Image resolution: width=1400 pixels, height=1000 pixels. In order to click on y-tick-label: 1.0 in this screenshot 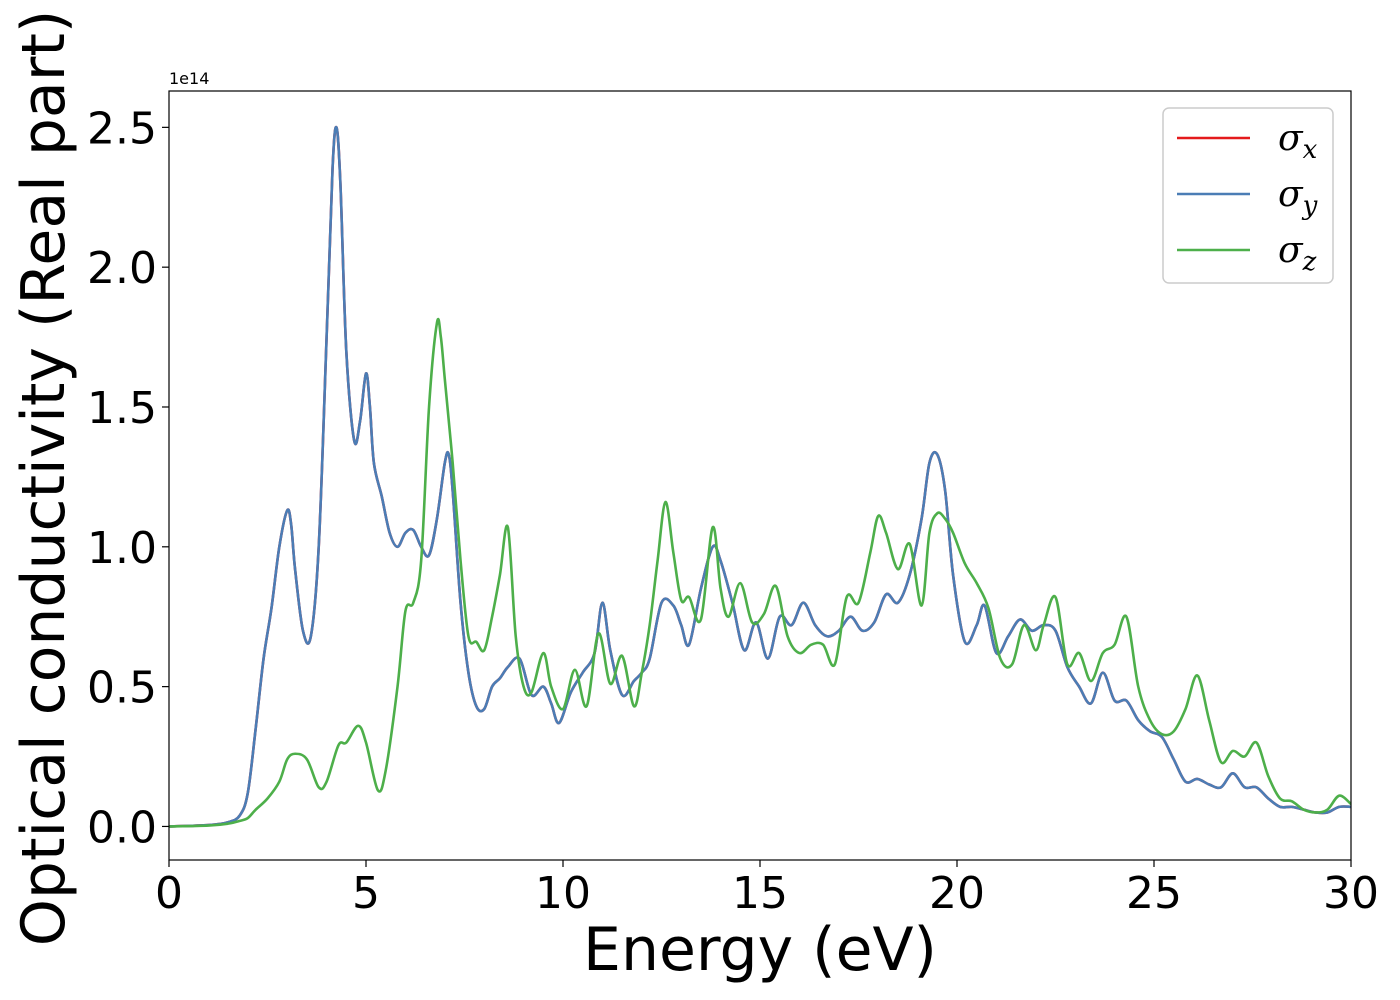, I will do `click(122, 548)`.